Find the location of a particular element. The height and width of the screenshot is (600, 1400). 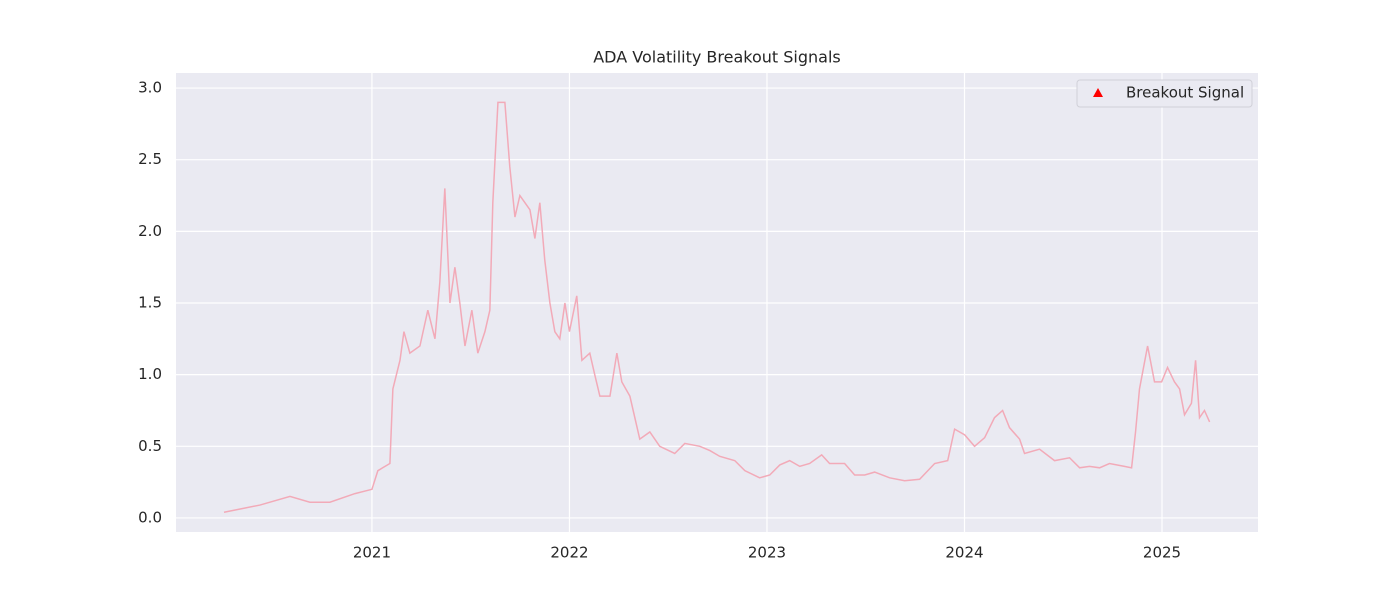

x-tick-label: 2024 is located at coordinates (964, 553).